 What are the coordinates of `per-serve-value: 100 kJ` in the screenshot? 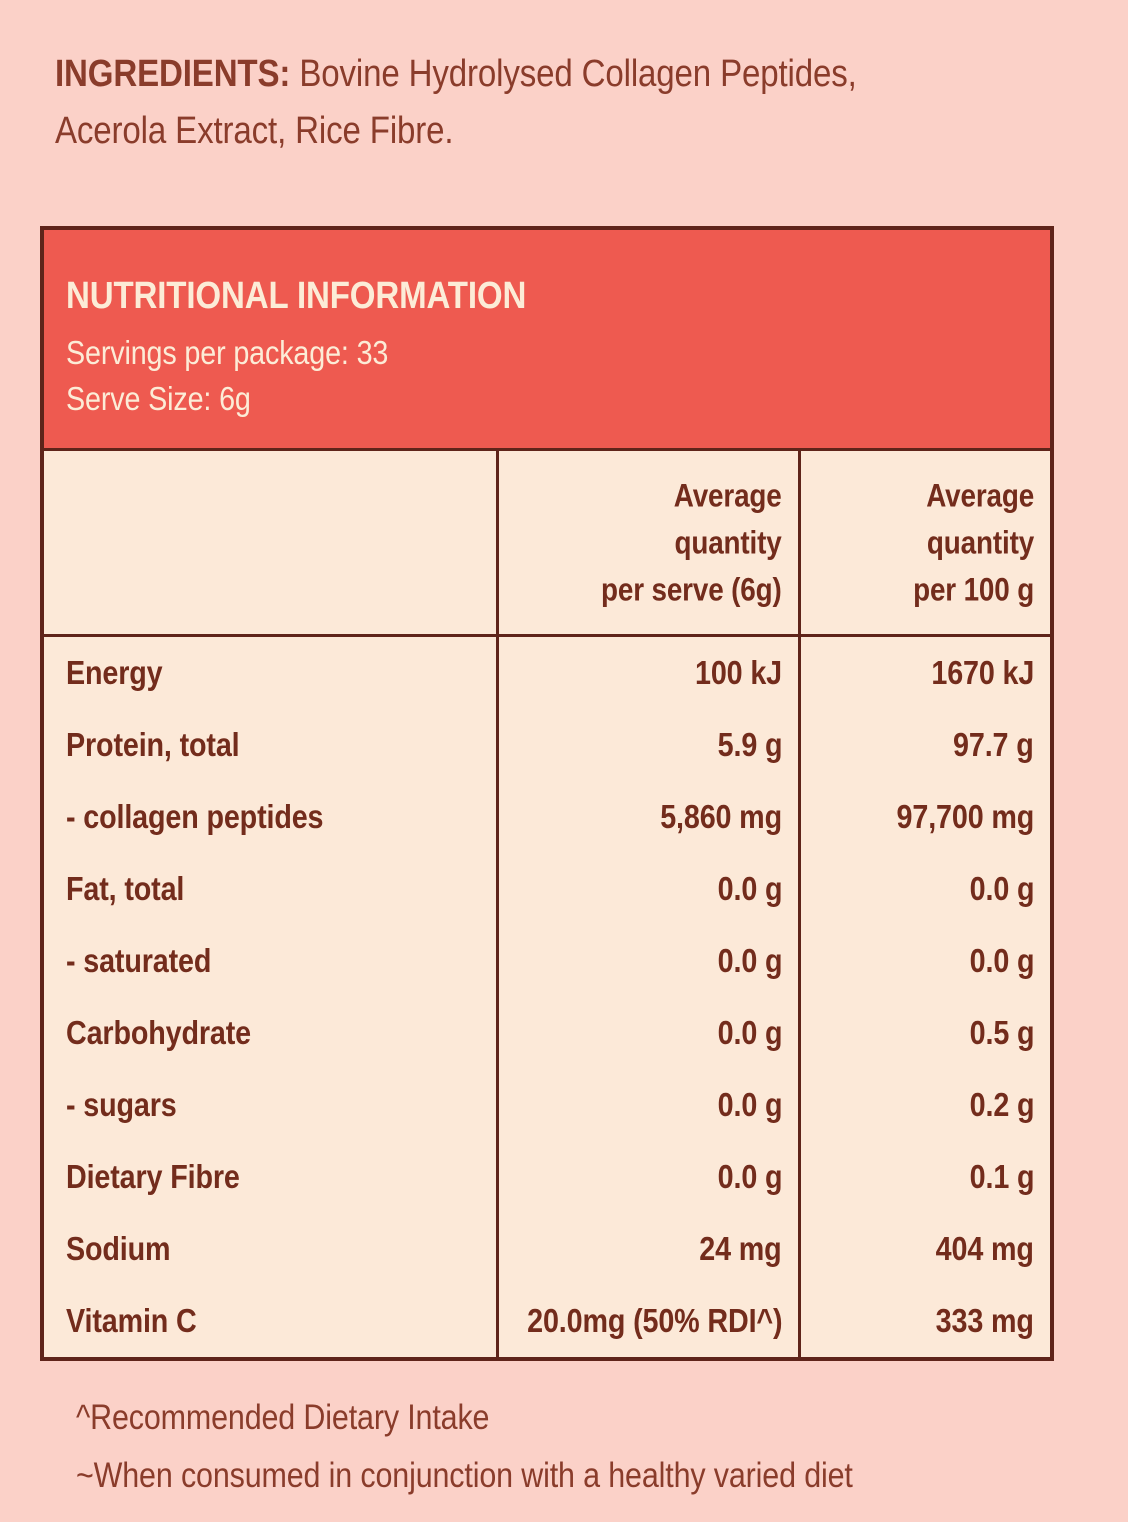 It's located at (738, 672).